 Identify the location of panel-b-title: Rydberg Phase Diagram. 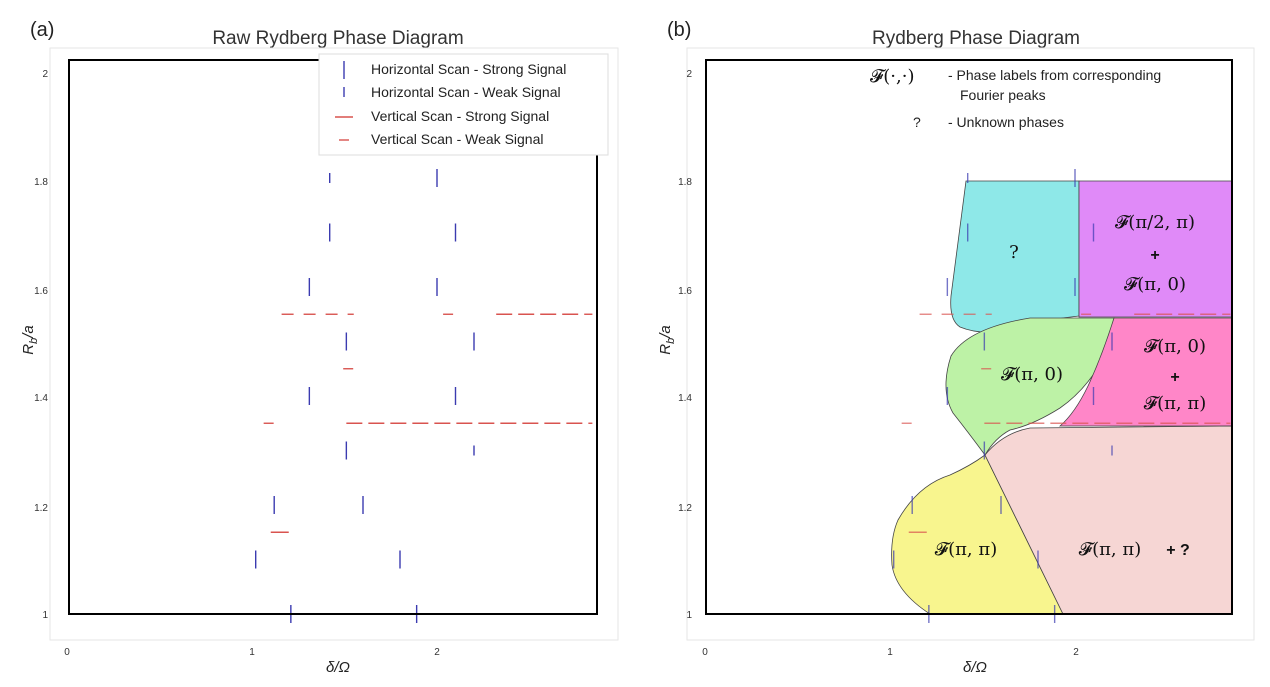
(976, 38).